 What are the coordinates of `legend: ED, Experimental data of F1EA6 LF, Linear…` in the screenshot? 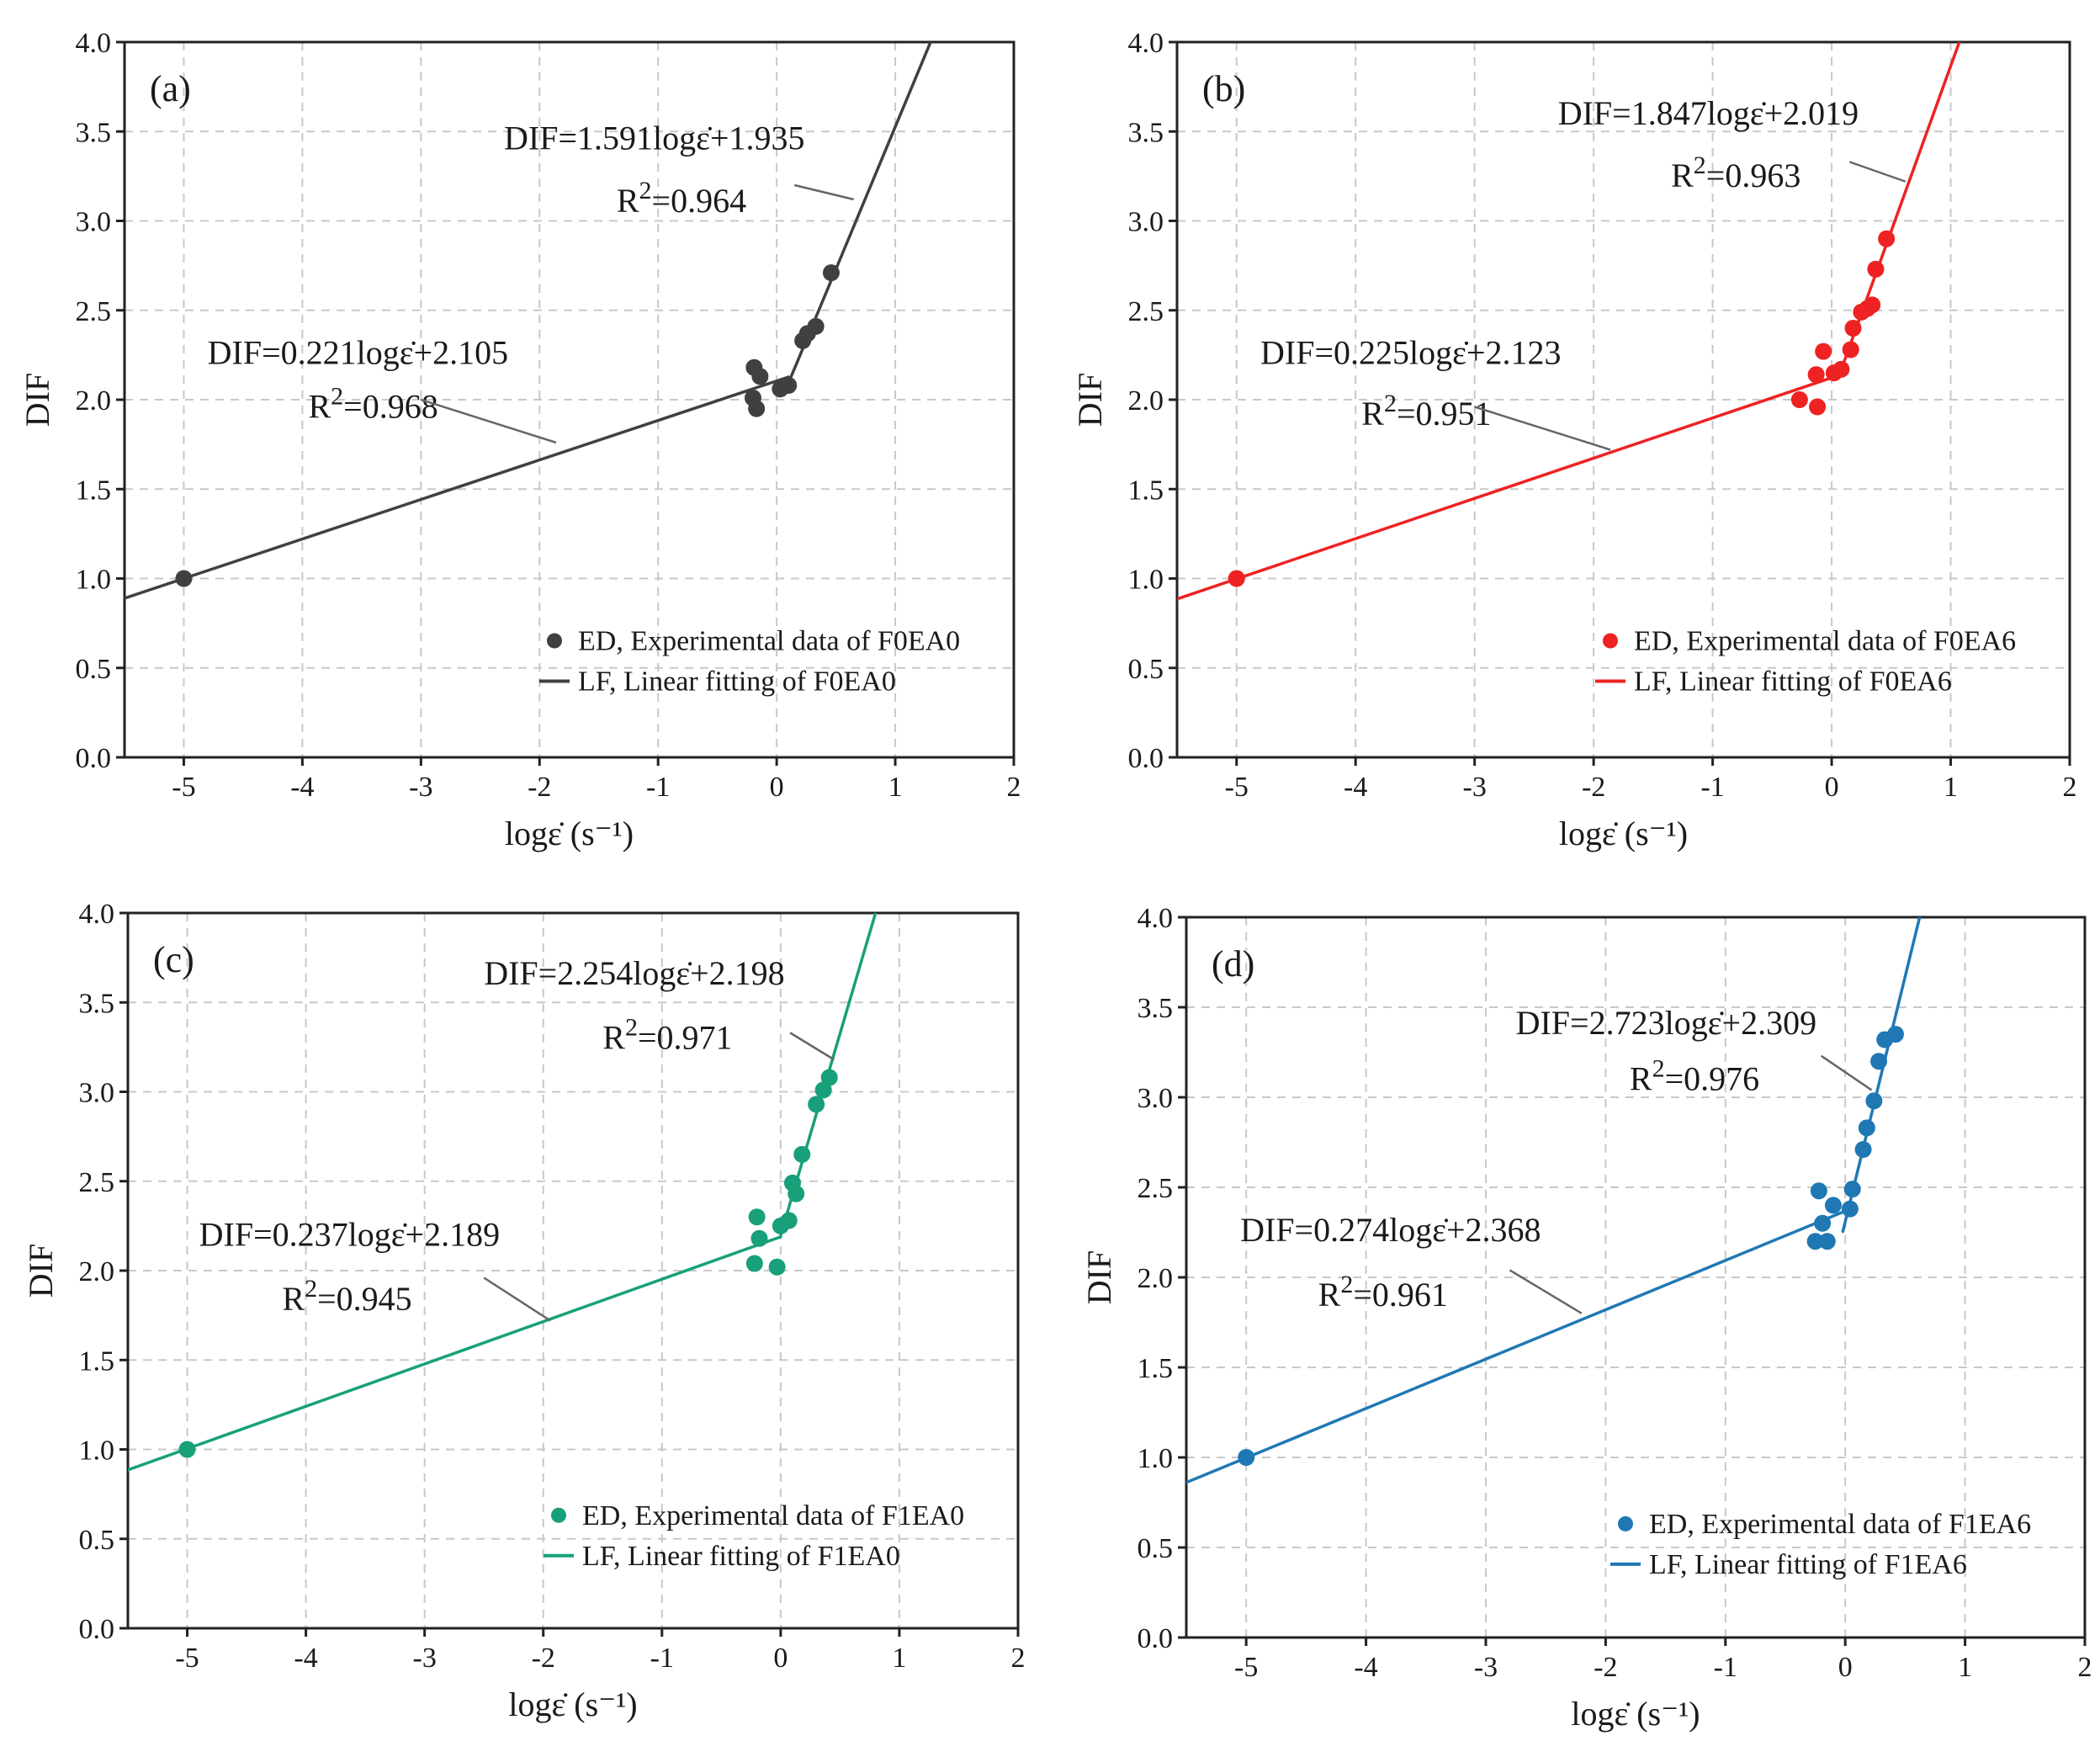 It's located at (1820, 1544).